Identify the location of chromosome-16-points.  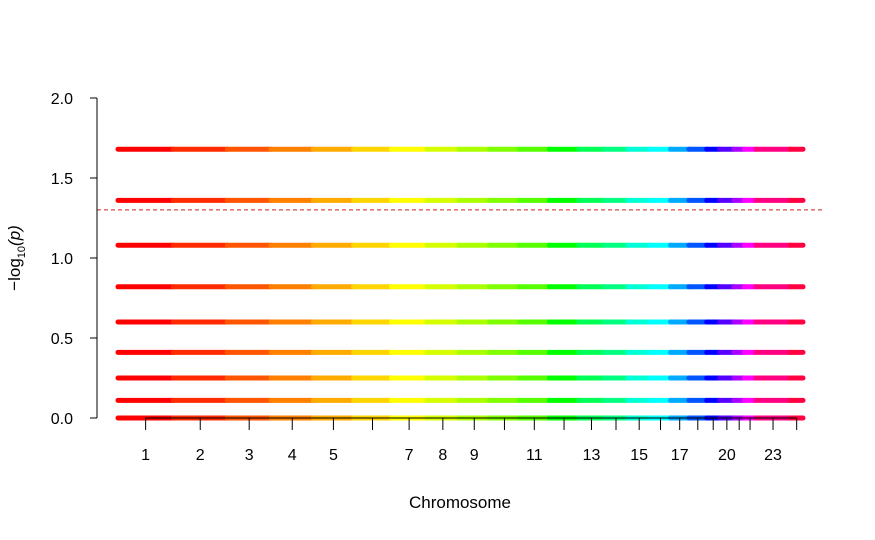
(660, 283).